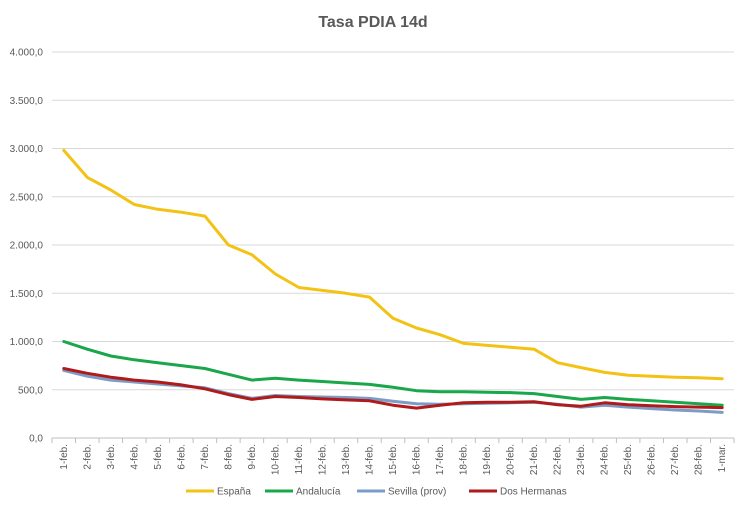 This screenshot has width=746, height=513. Describe the element at coordinates (64, 457) in the screenshot. I see `x-tick-label: 1-feb.` at that location.